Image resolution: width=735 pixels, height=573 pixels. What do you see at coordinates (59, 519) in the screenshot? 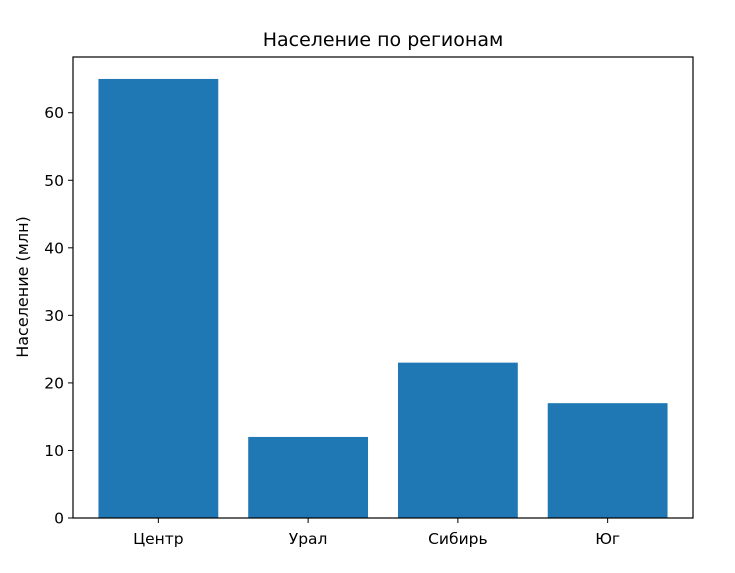
I see `y-tick-label: 0` at bounding box center [59, 519].